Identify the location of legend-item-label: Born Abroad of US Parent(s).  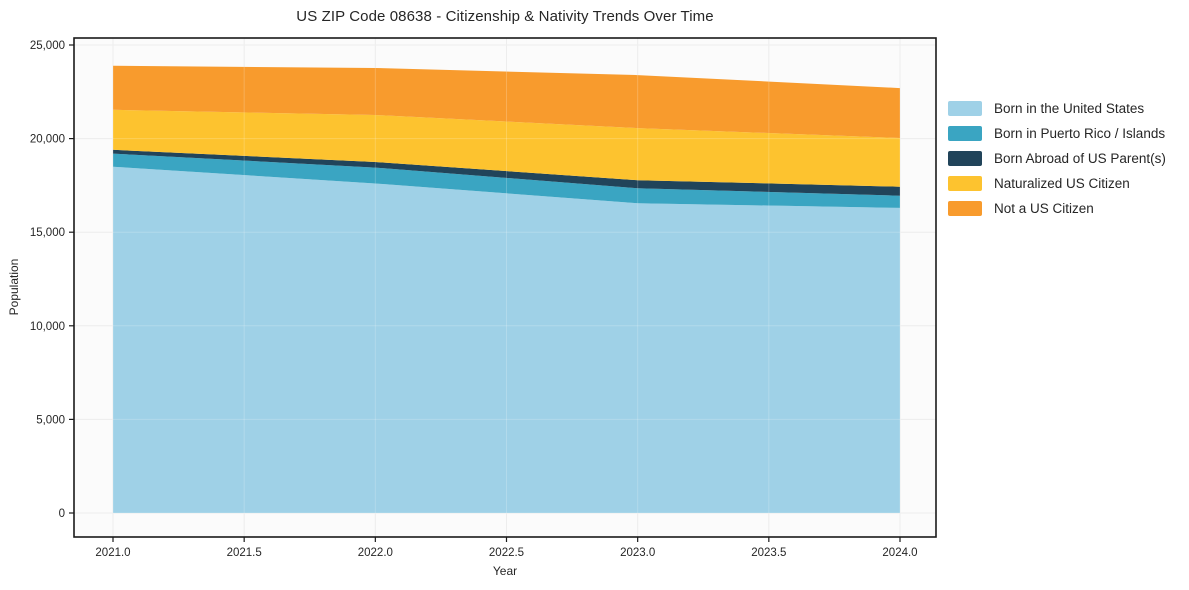
(1080, 158).